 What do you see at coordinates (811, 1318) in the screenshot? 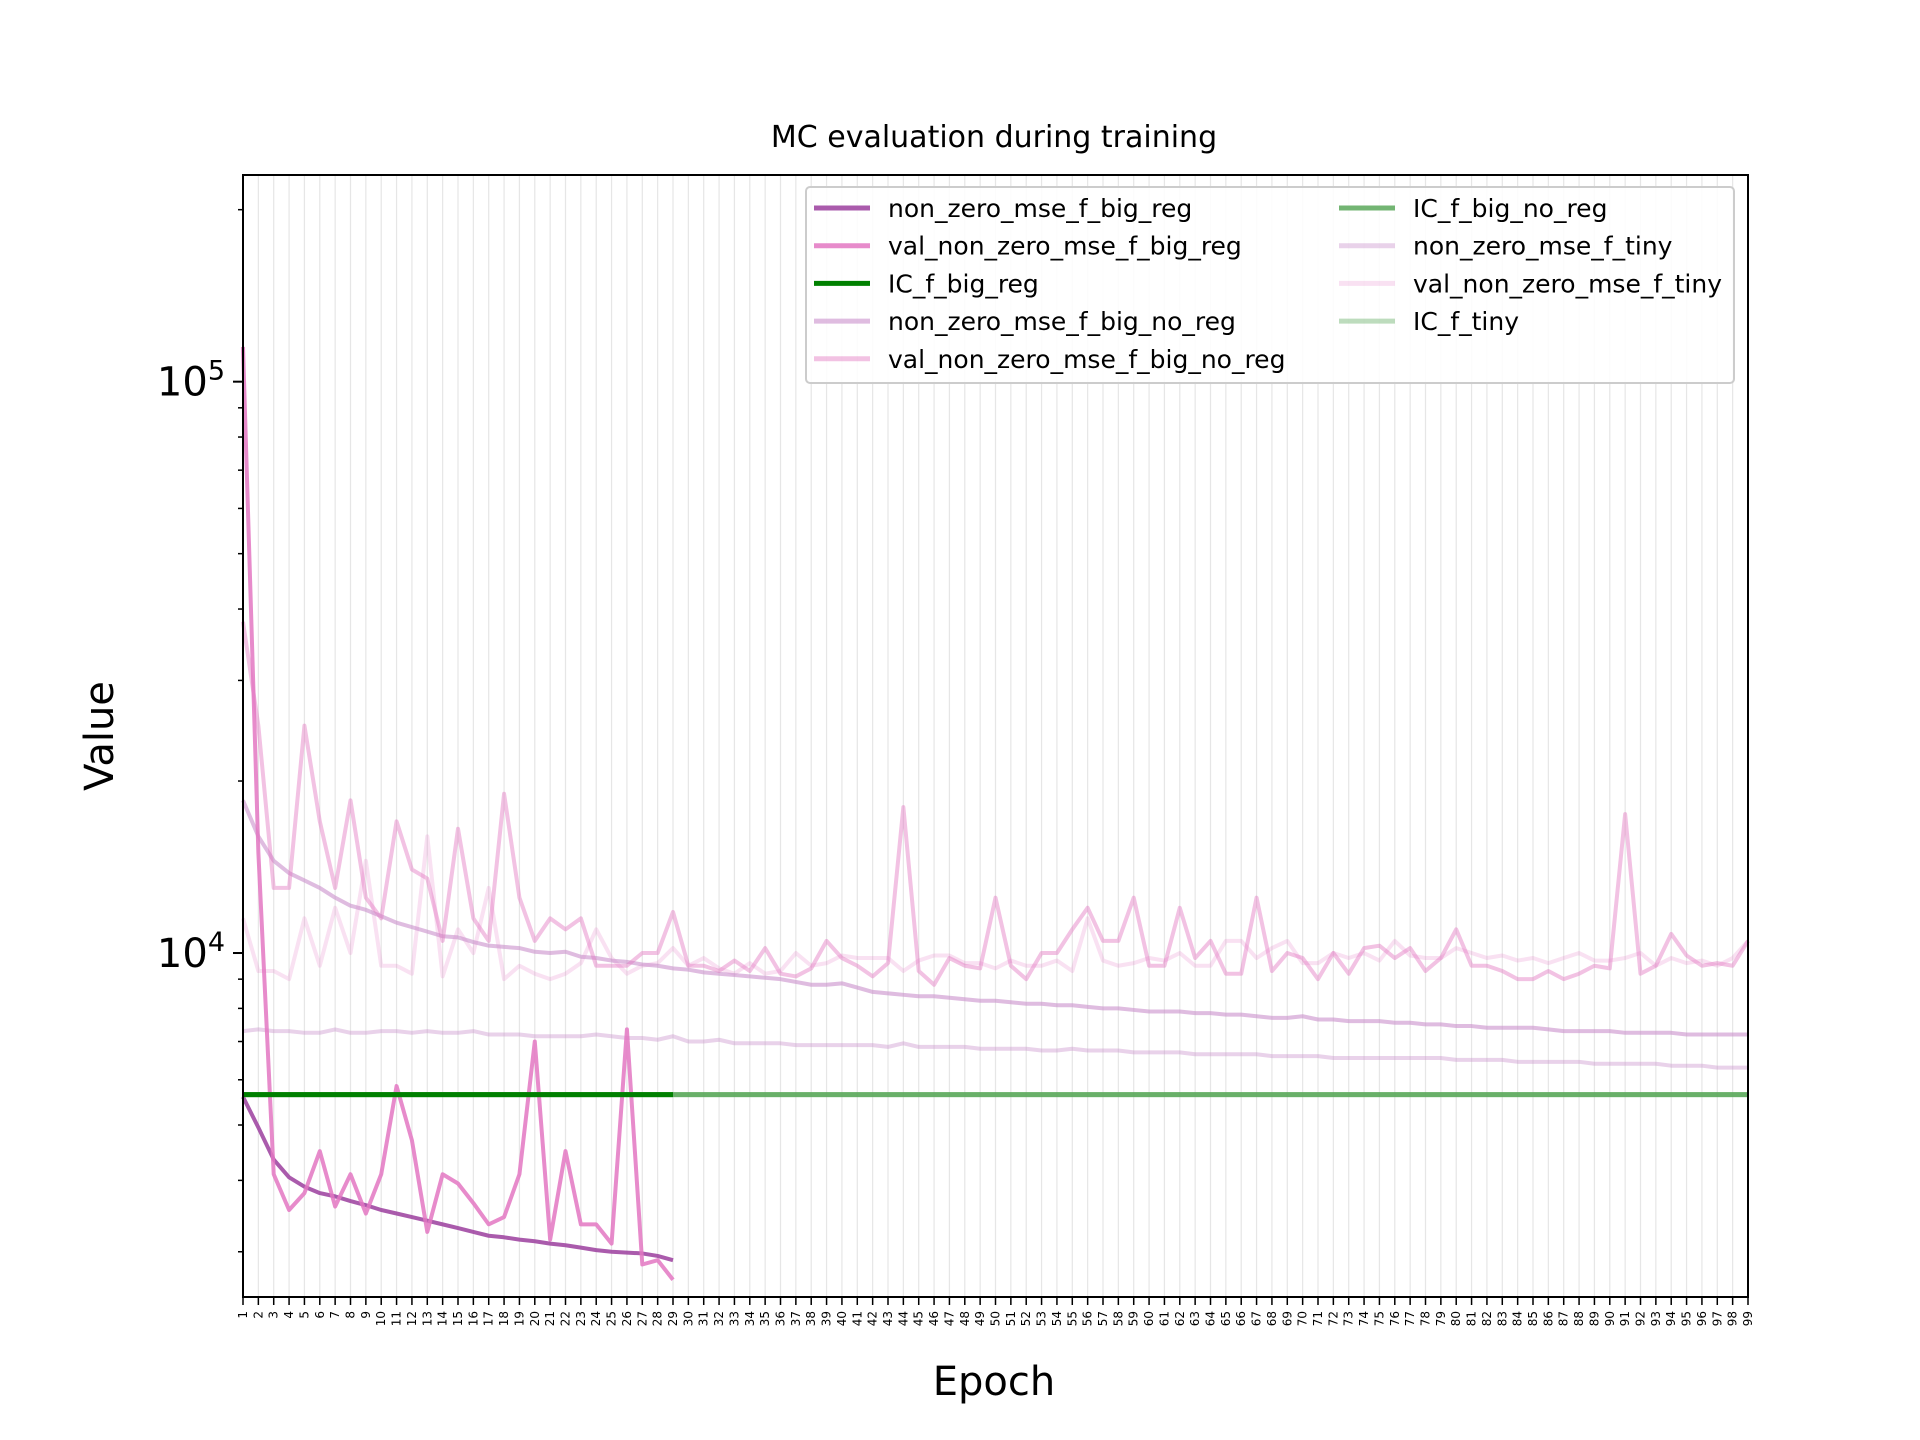
I see `x-tick-label: 38` at bounding box center [811, 1318].